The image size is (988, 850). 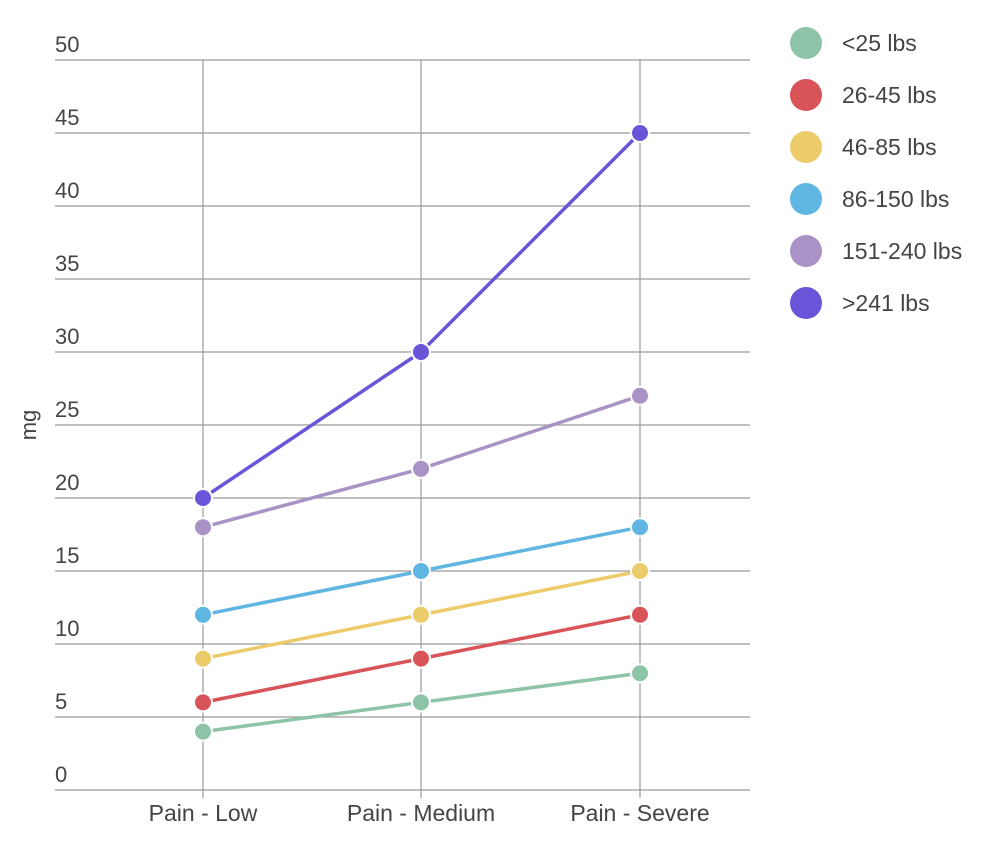 I want to click on y-tick-label: 30, so click(x=67, y=336).